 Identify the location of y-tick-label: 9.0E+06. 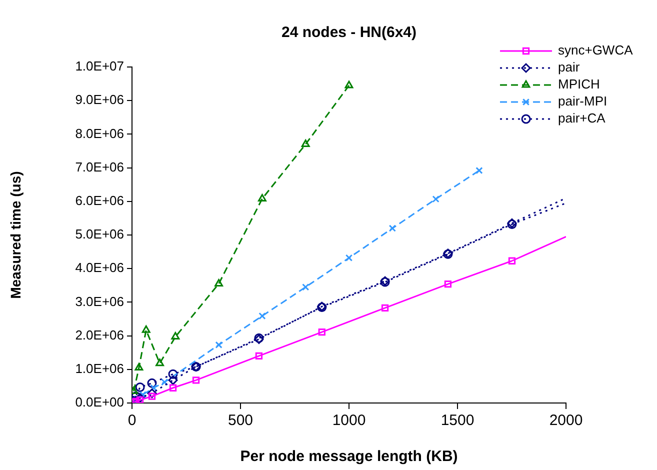
(99, 100).